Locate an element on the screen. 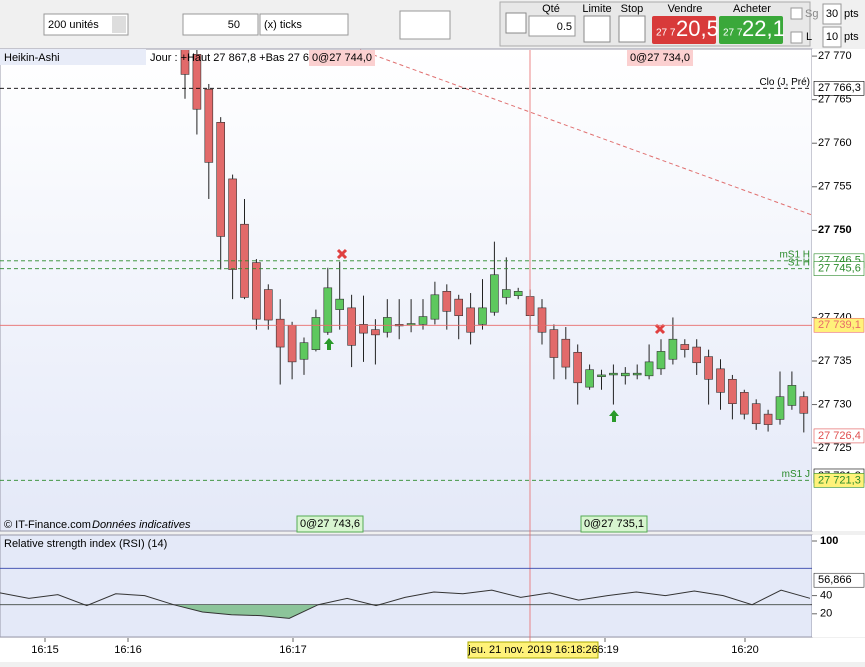 This screenshot has height=667, width=865. sg-input is located at coordinates (832, 14).